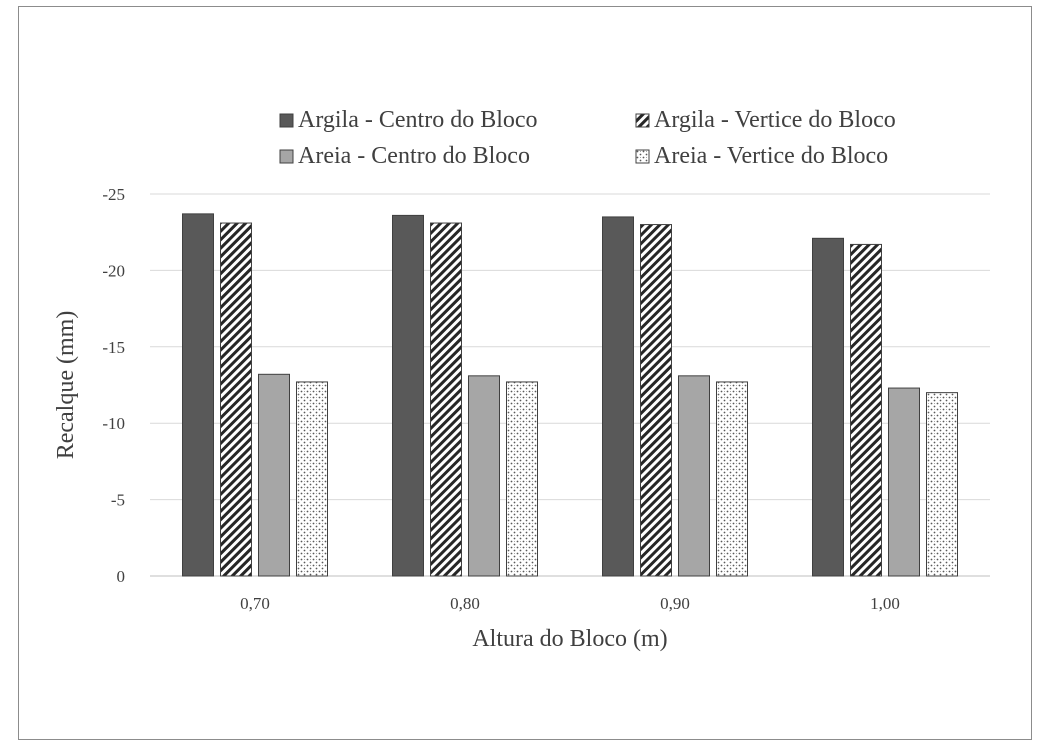  Describe the element at coordinates (771, 156) in the screenshot. I see `legend-label: Areia - Vertice do Bloco` at that location.